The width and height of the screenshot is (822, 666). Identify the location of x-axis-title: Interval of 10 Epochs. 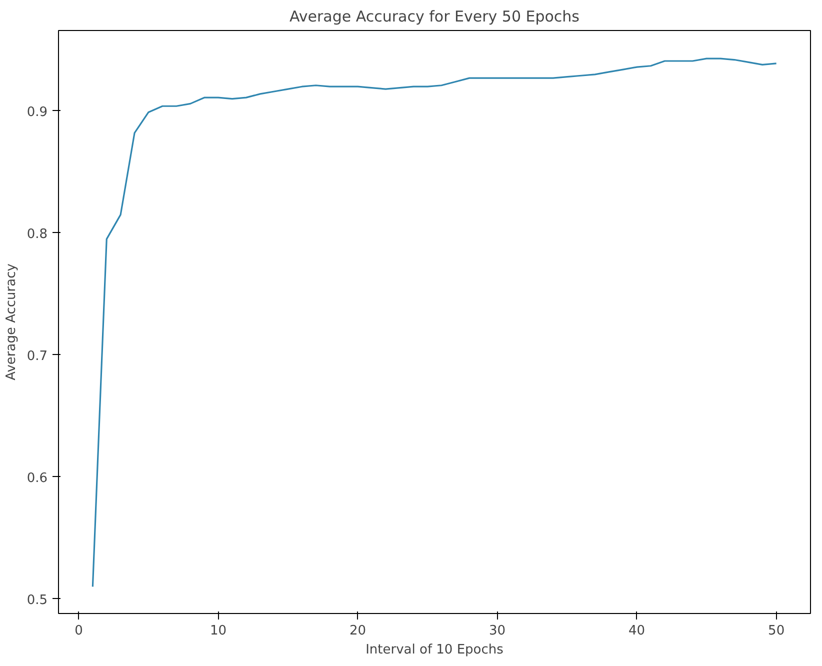
(435, 650).